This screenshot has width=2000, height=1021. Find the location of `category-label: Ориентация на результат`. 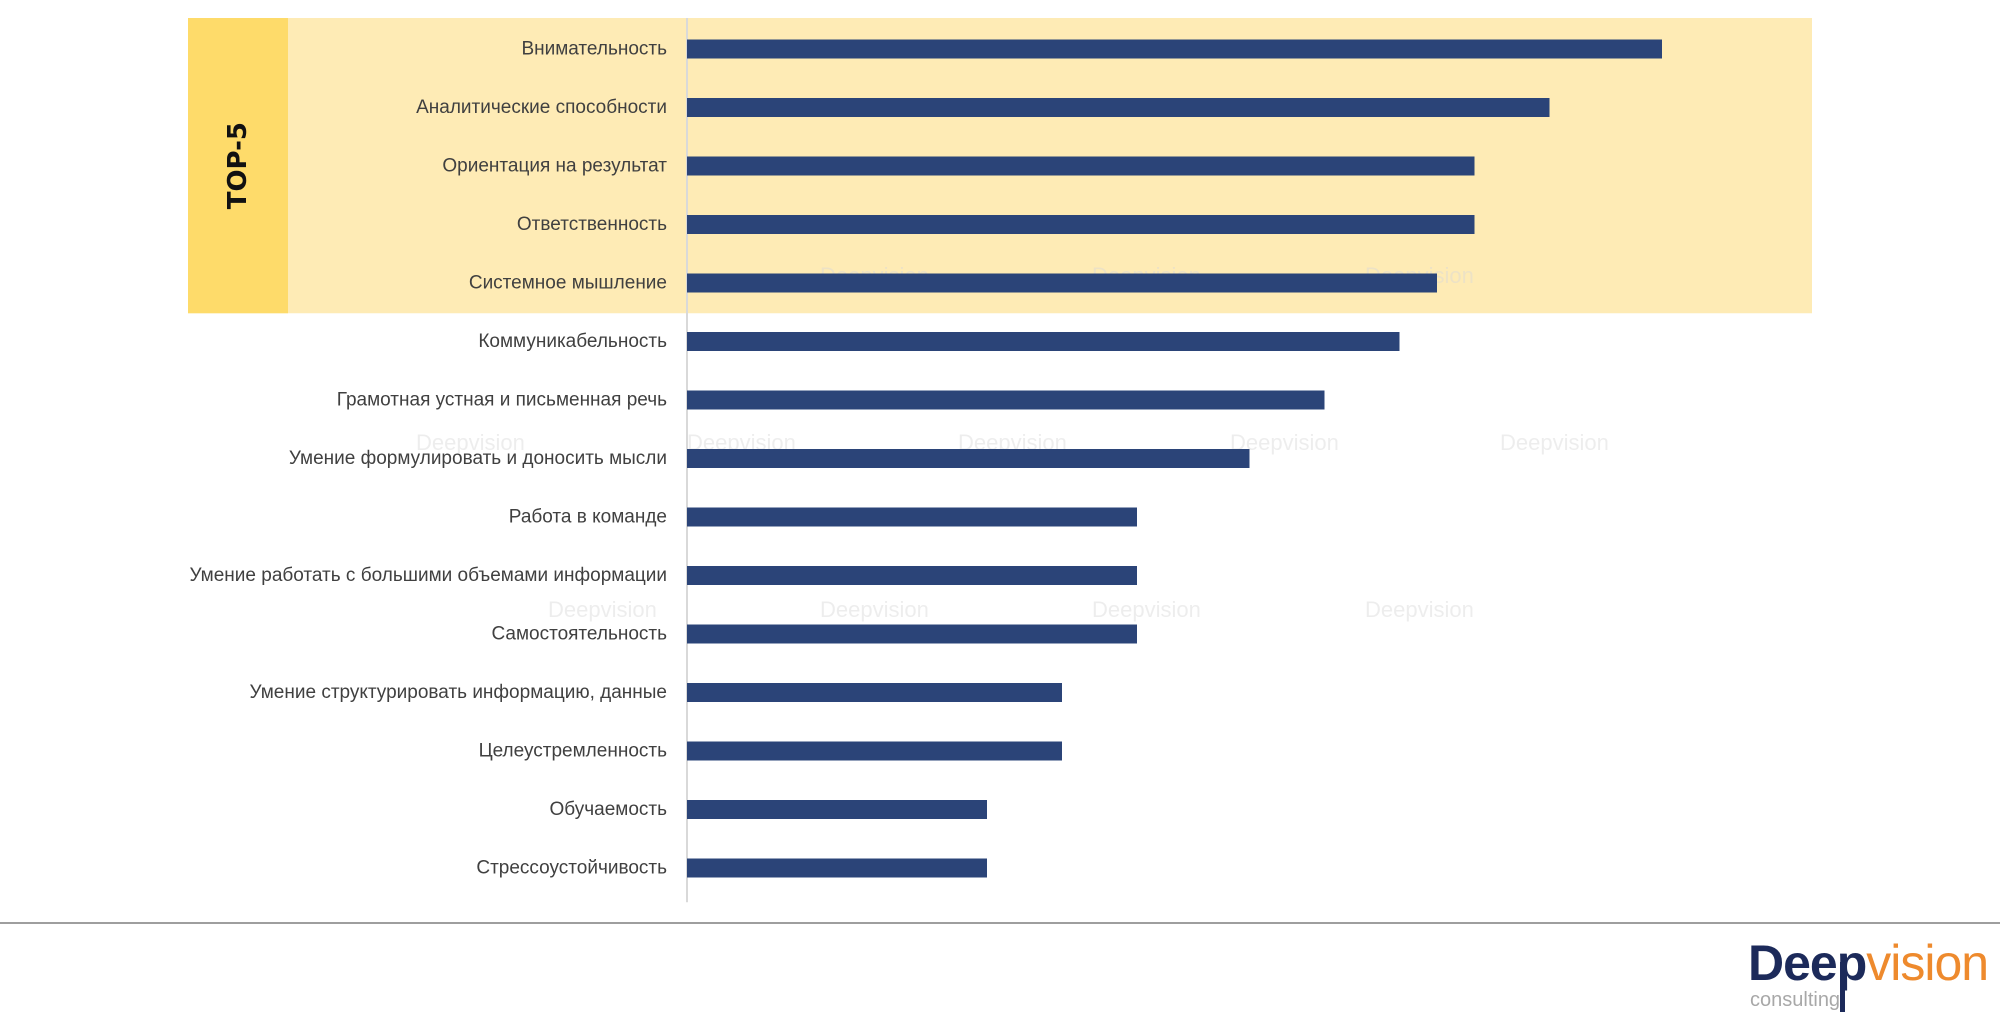

category-label: Ориентация на результат is located at coordinates (554, 166).